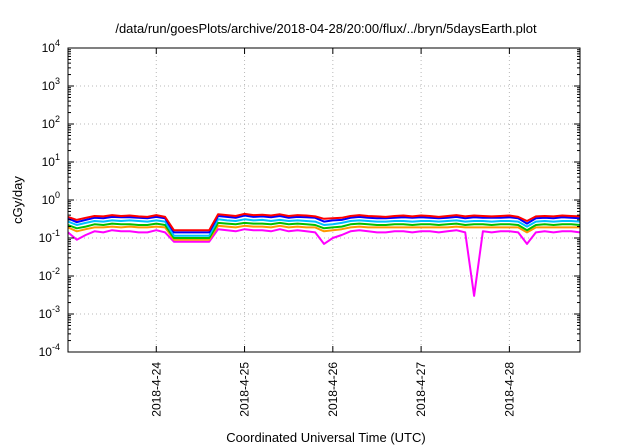  I want to click on y-tick-exponent: -4, so click(56, 347).